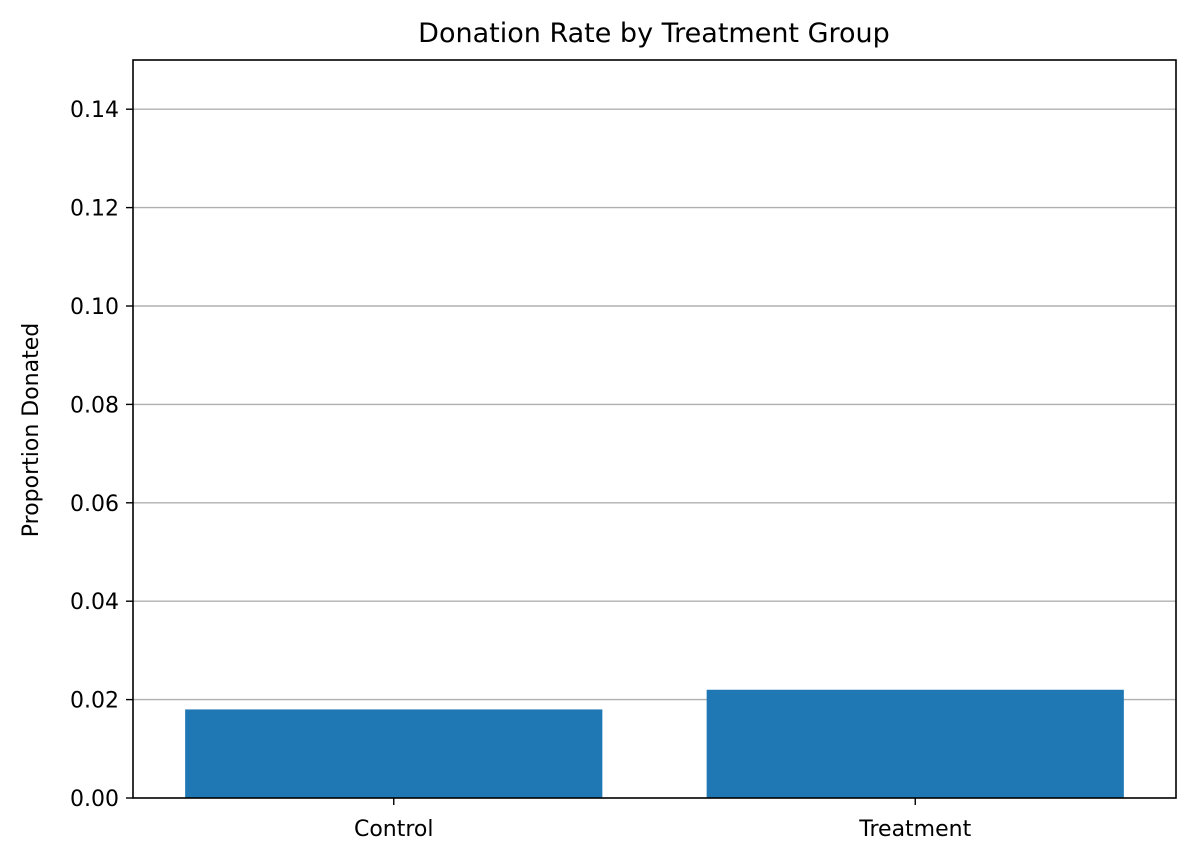 The image size is (1194, 866). I want to click on y-axis-label: Proportion Donated, so click(31, 430).